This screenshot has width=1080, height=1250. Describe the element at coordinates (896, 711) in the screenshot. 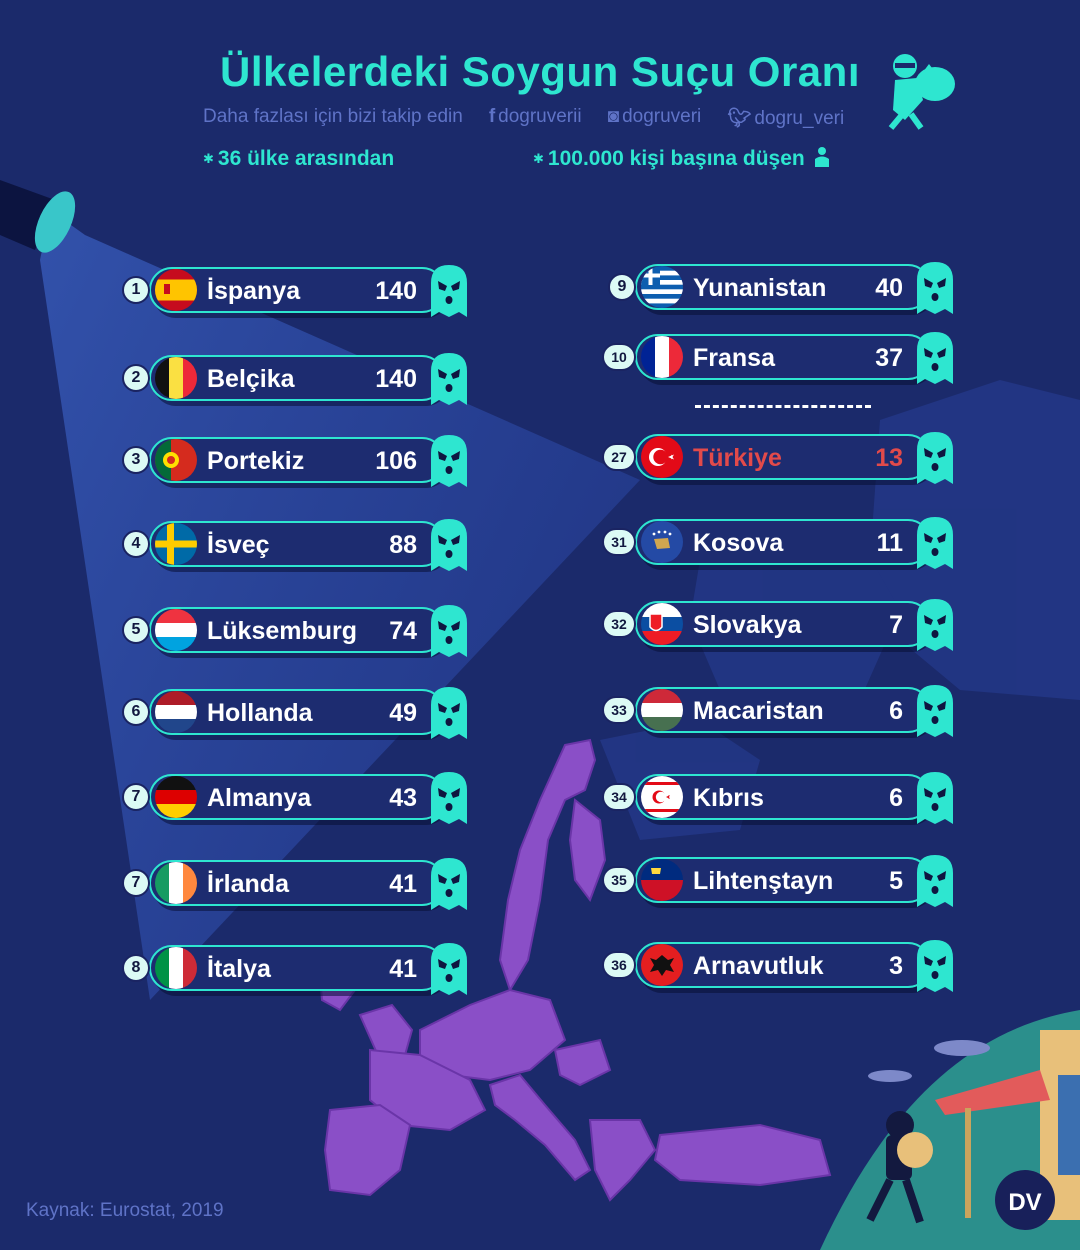

I see `rate-value: 6` at that location.